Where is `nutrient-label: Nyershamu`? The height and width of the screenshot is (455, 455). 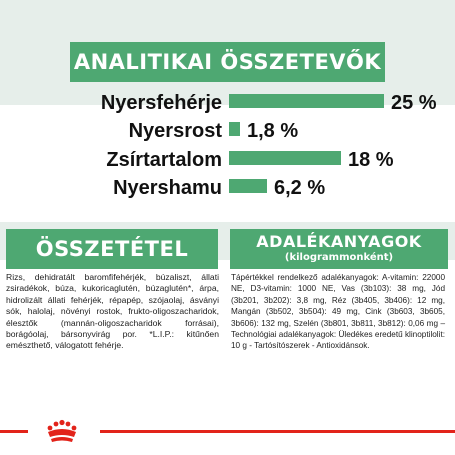
nutrient-label: Nyershamu is located at coordinates (167, 188).